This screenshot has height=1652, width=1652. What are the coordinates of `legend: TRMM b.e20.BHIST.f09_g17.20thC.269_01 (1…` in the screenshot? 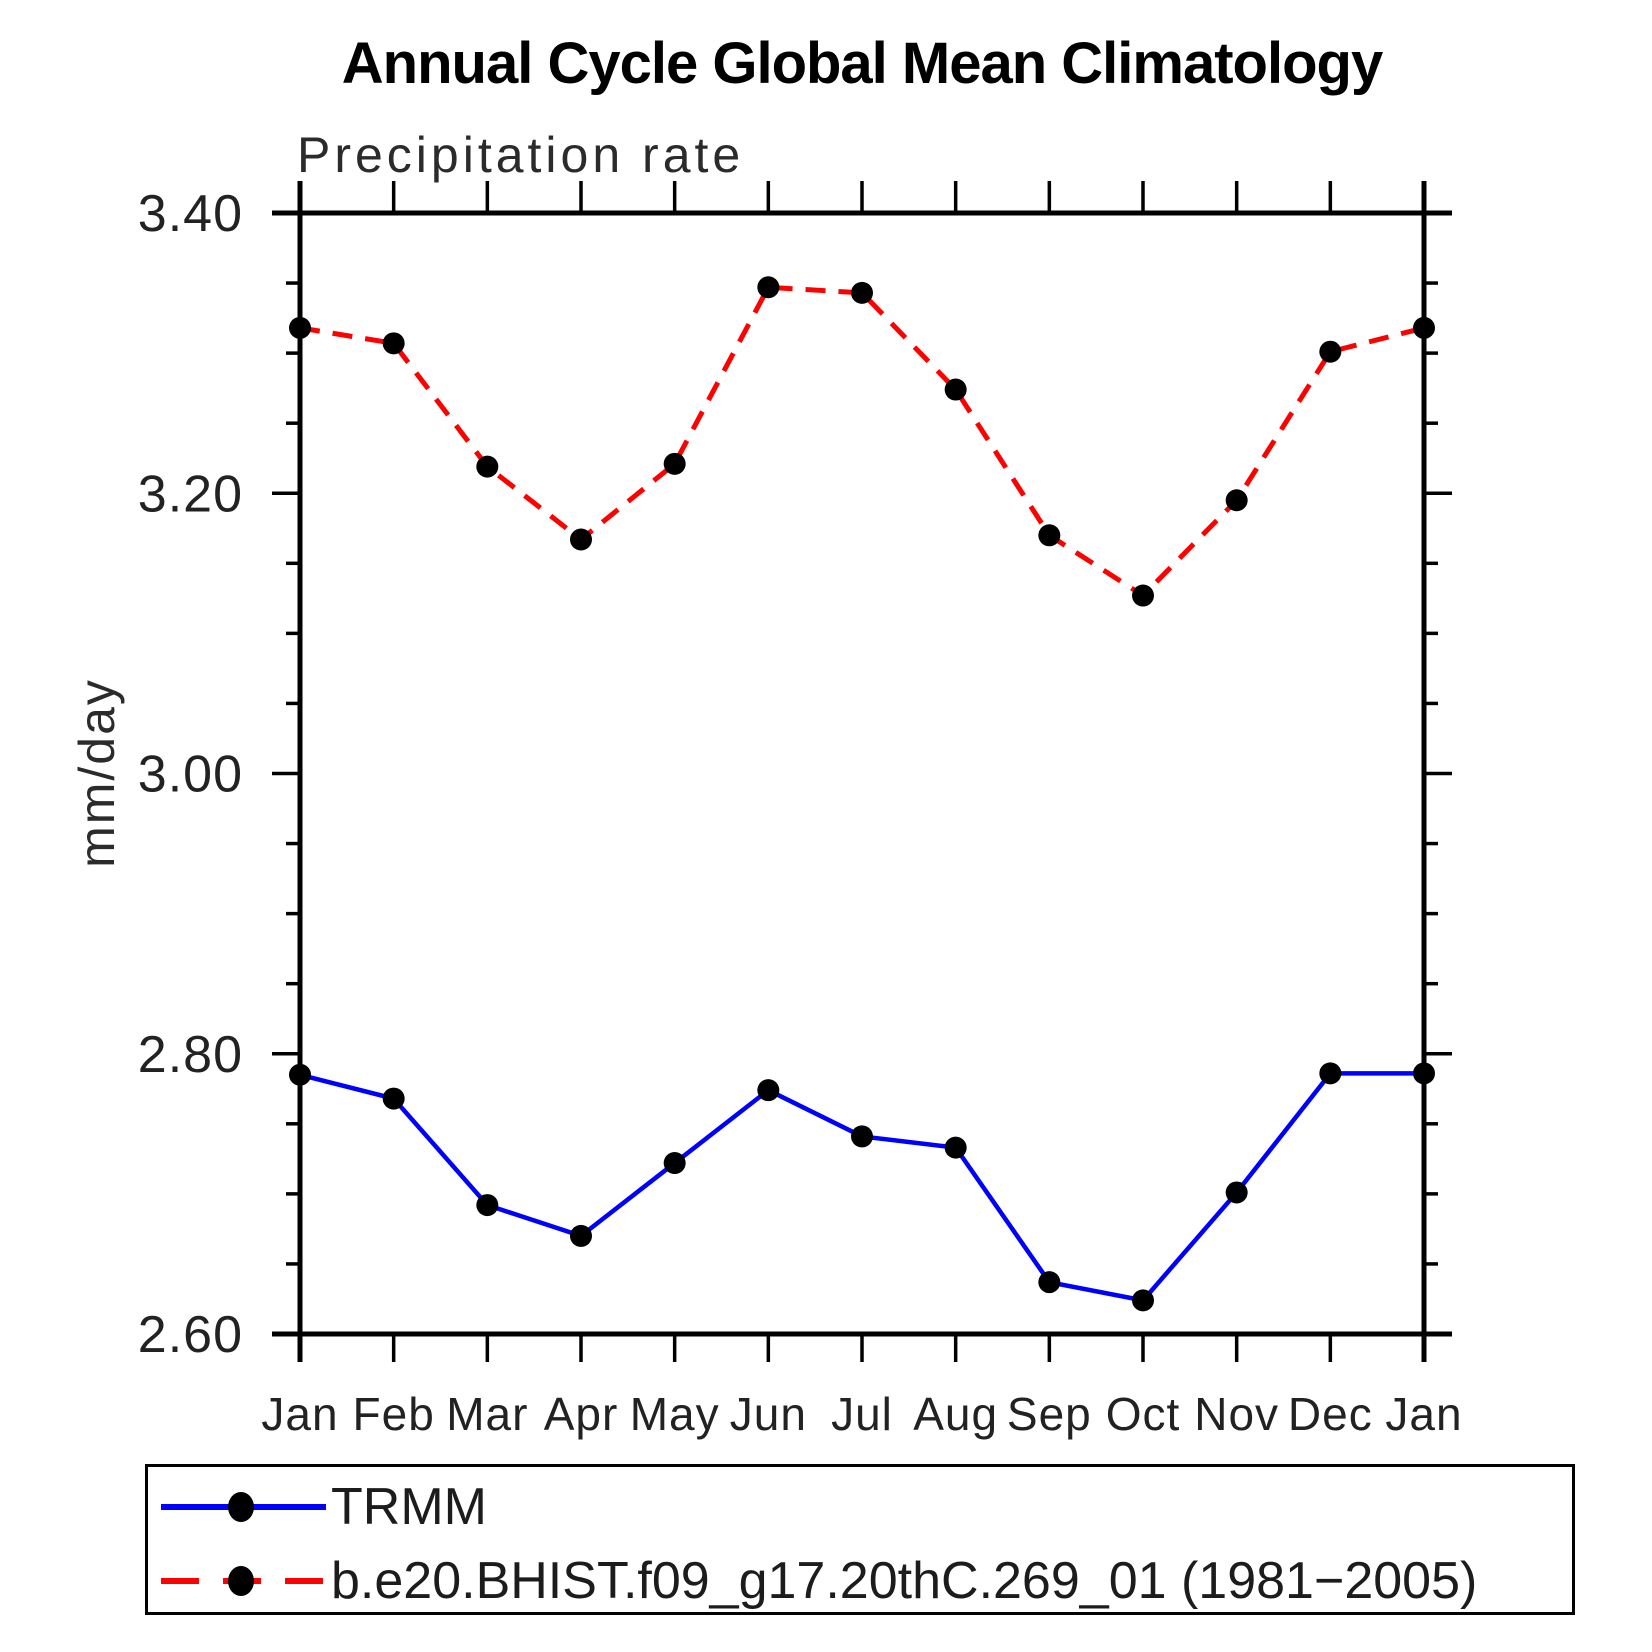 It's located at (860, 1539).